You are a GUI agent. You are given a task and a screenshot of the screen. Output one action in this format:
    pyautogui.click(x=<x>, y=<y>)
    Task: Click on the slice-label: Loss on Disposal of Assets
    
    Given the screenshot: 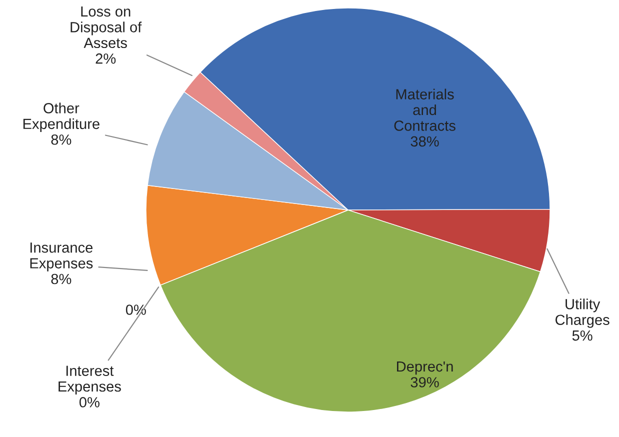 What is the action you would take?
    pyautogui.click(x=106, y=27)
    